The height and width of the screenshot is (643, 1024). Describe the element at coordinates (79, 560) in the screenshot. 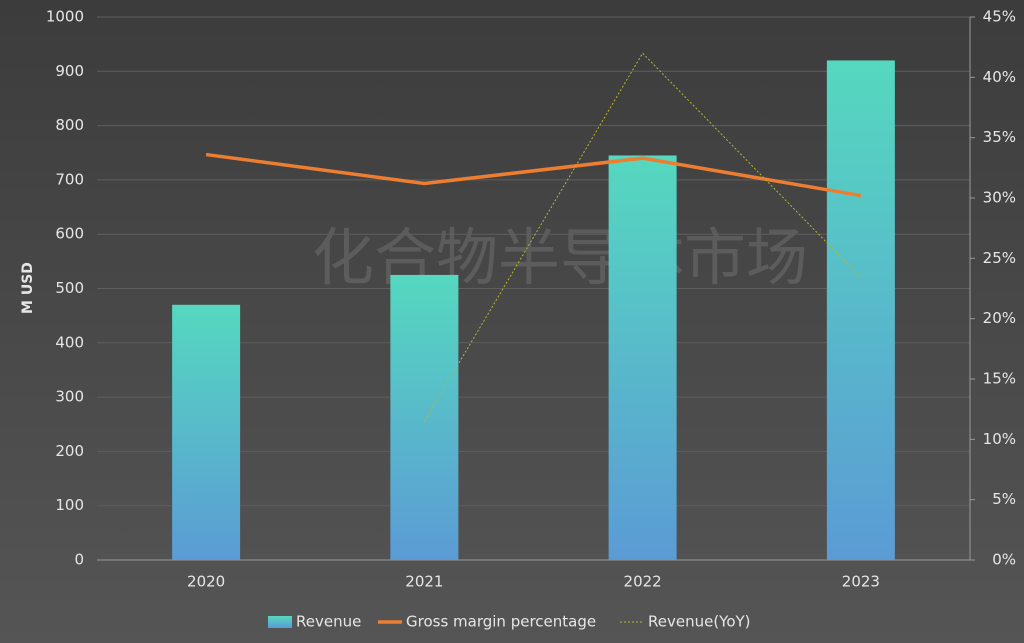

I see `y-tick-label: 0` at that location.